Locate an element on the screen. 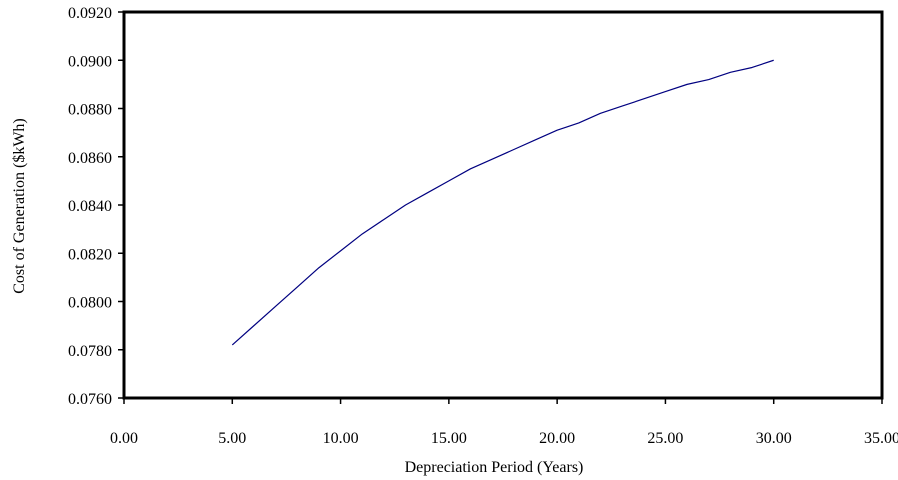  y-tick-label: 0.0800 is located at coordinates (90, 303).